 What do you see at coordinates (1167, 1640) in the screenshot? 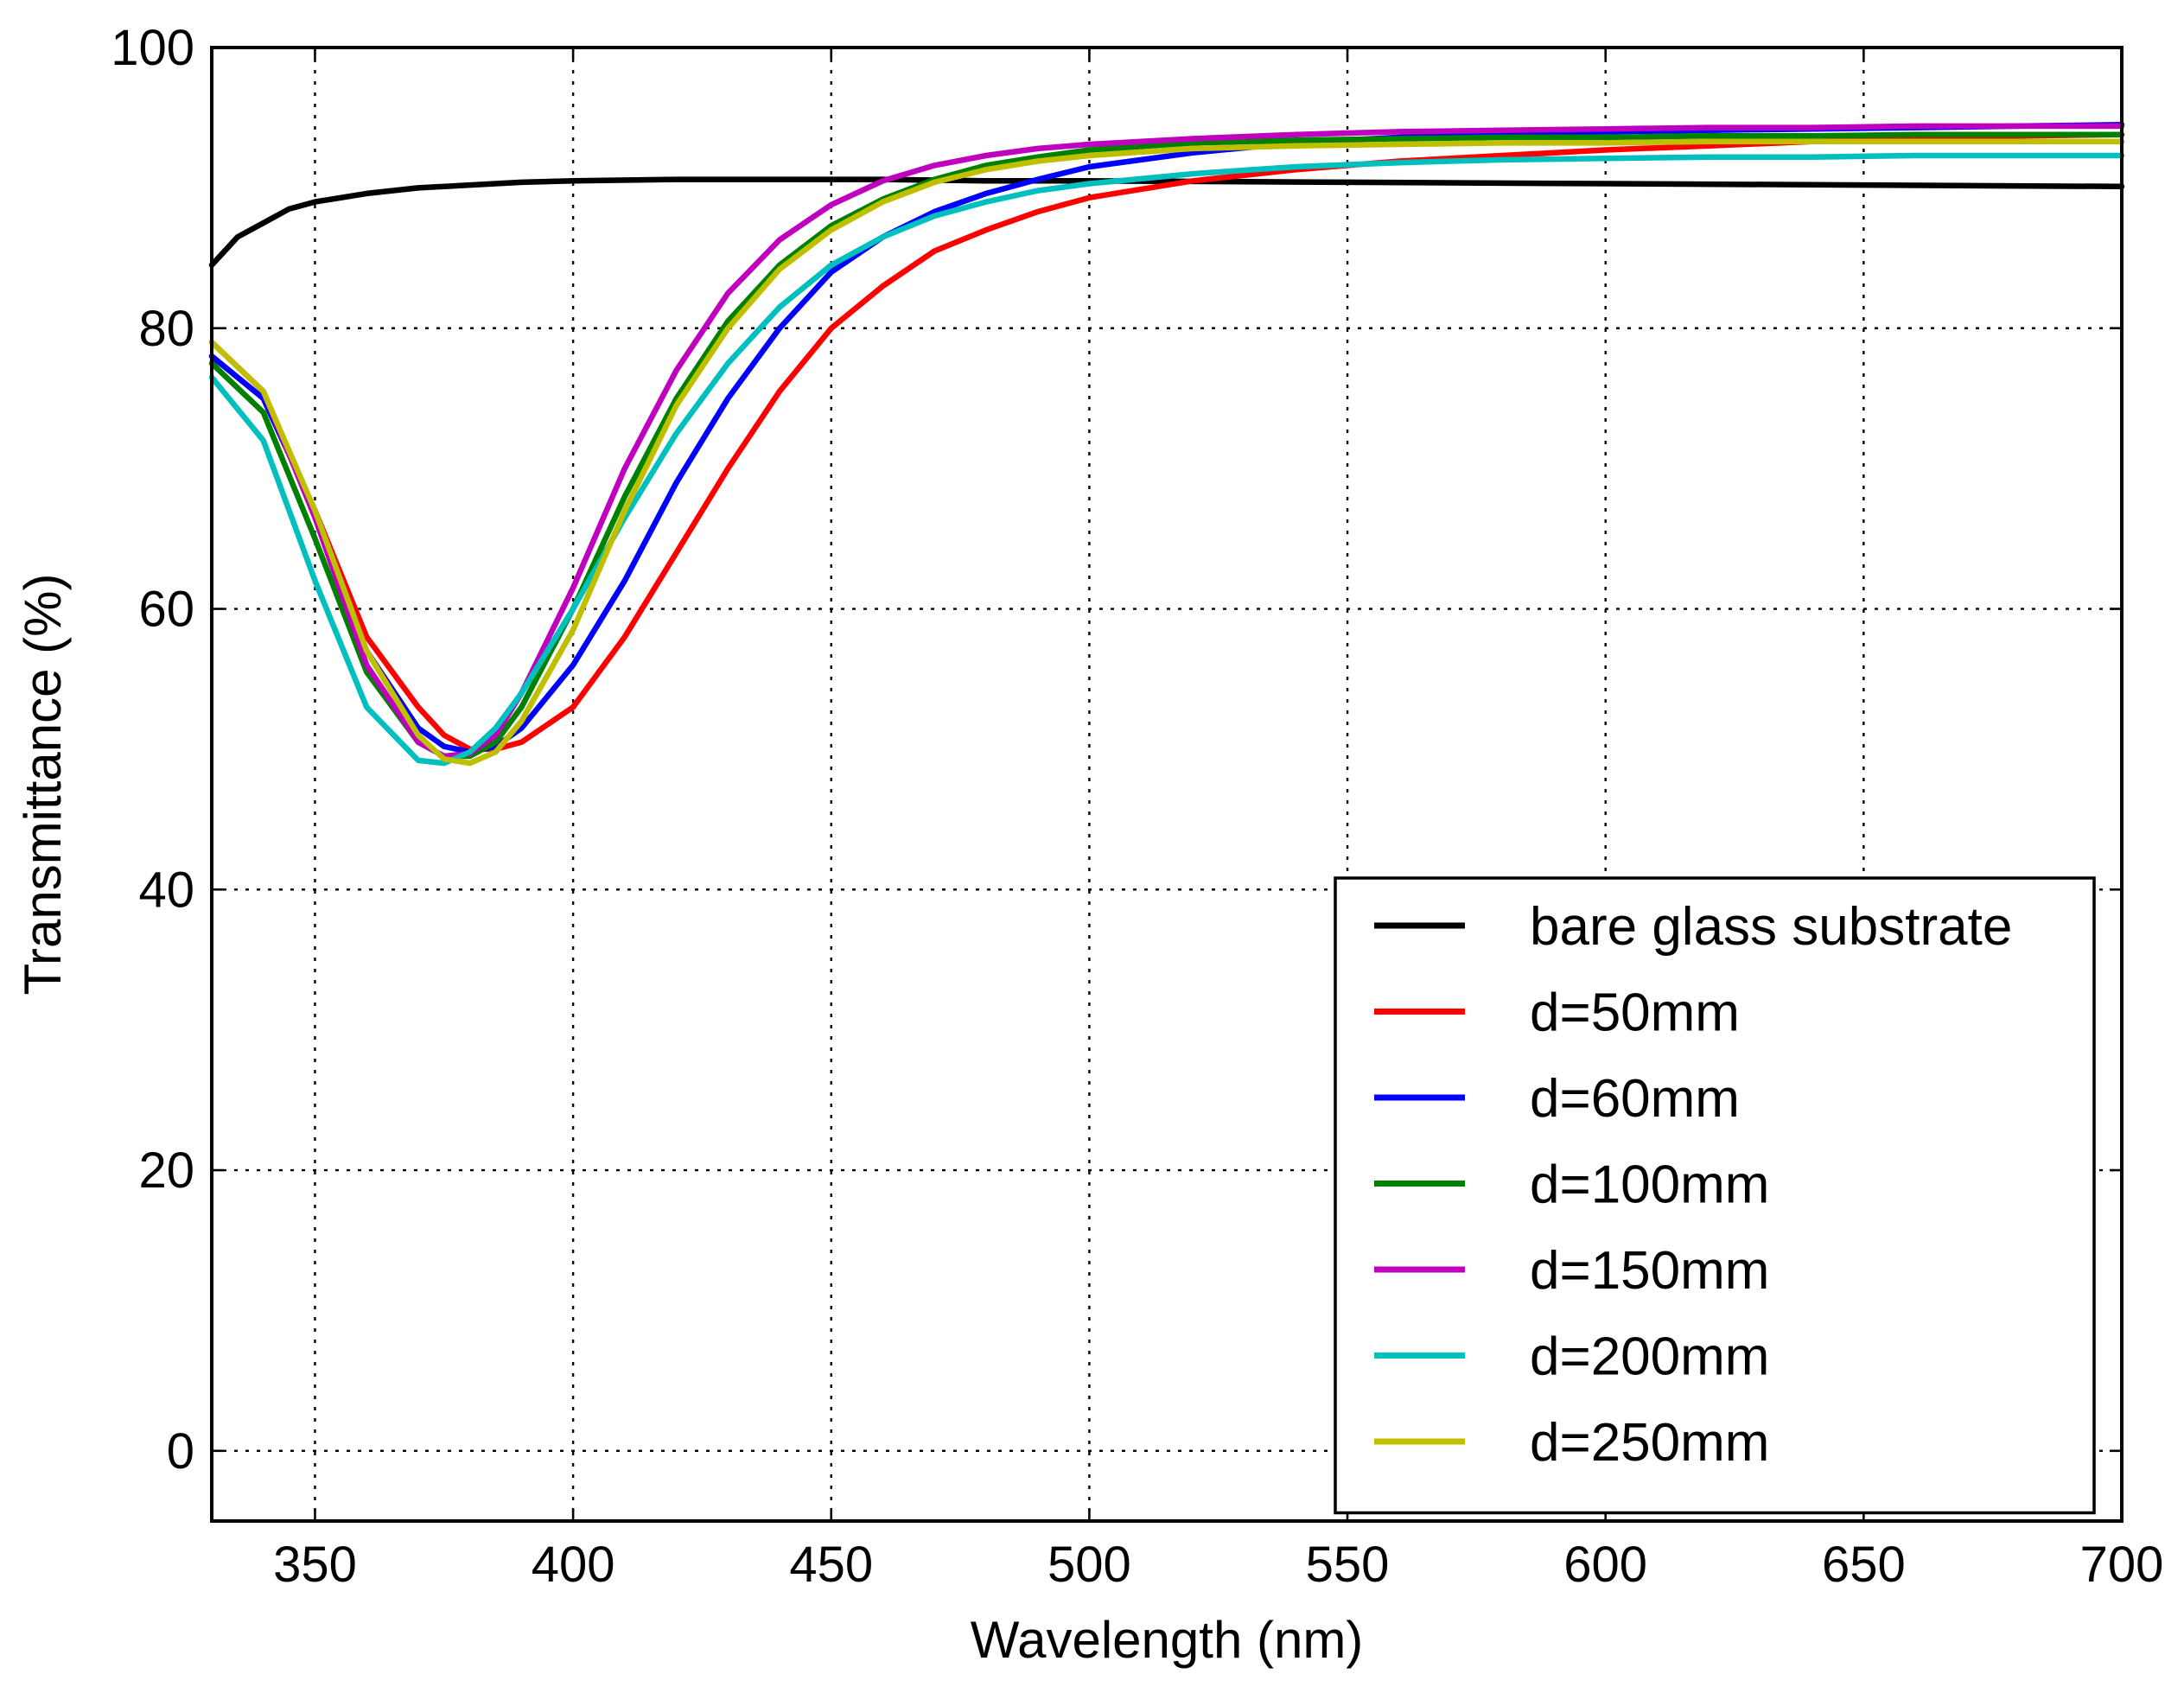
I see `x-axis-label: Wavelength (nm)` at bounding box center [1167, 1640].